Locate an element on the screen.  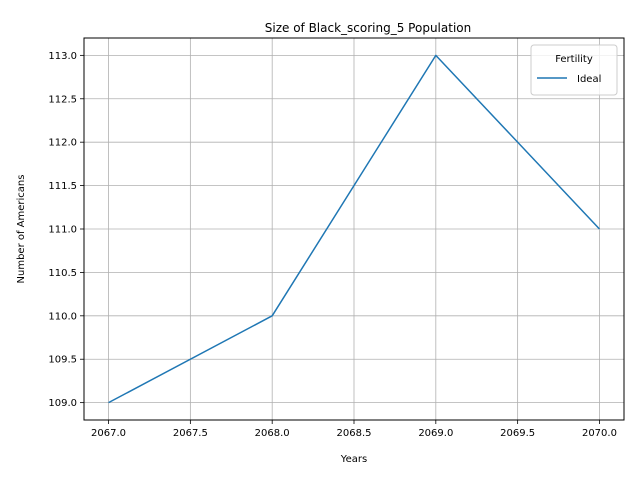
x-tick-label: 2067.0 is located at coordinates (108, 433).